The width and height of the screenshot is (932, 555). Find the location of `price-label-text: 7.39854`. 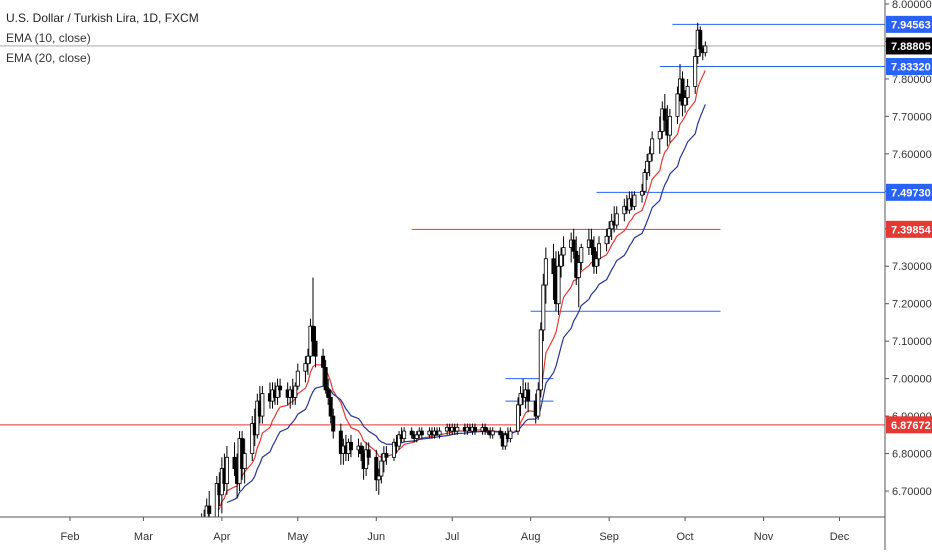

price-label-text: 7.39854 is located at coordinates (911, 230).